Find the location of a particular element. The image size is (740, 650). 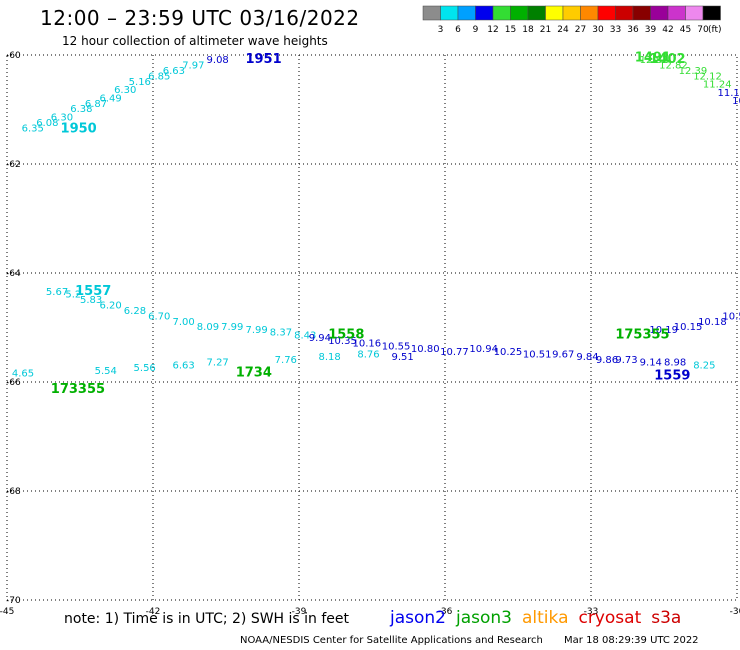

swh-value-label: 5.67 is located at coordinates (57, 292).